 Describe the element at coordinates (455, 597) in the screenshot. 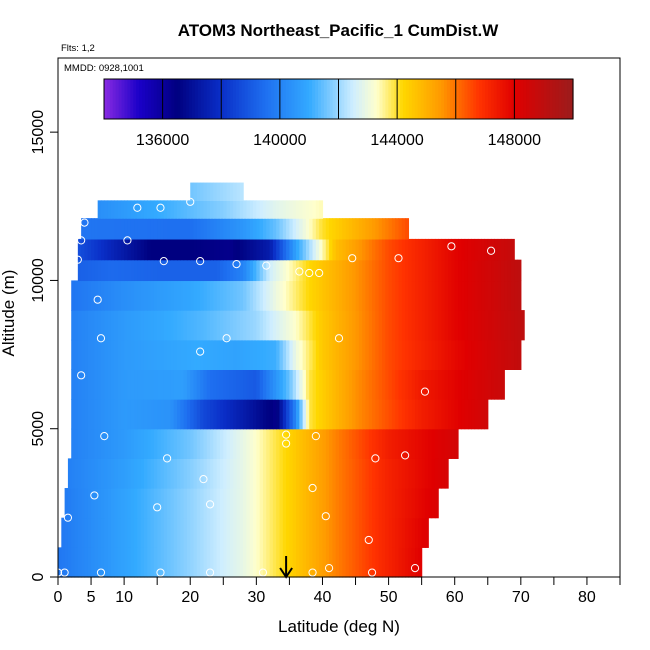

I see `x-tick-label: 60` at that location.